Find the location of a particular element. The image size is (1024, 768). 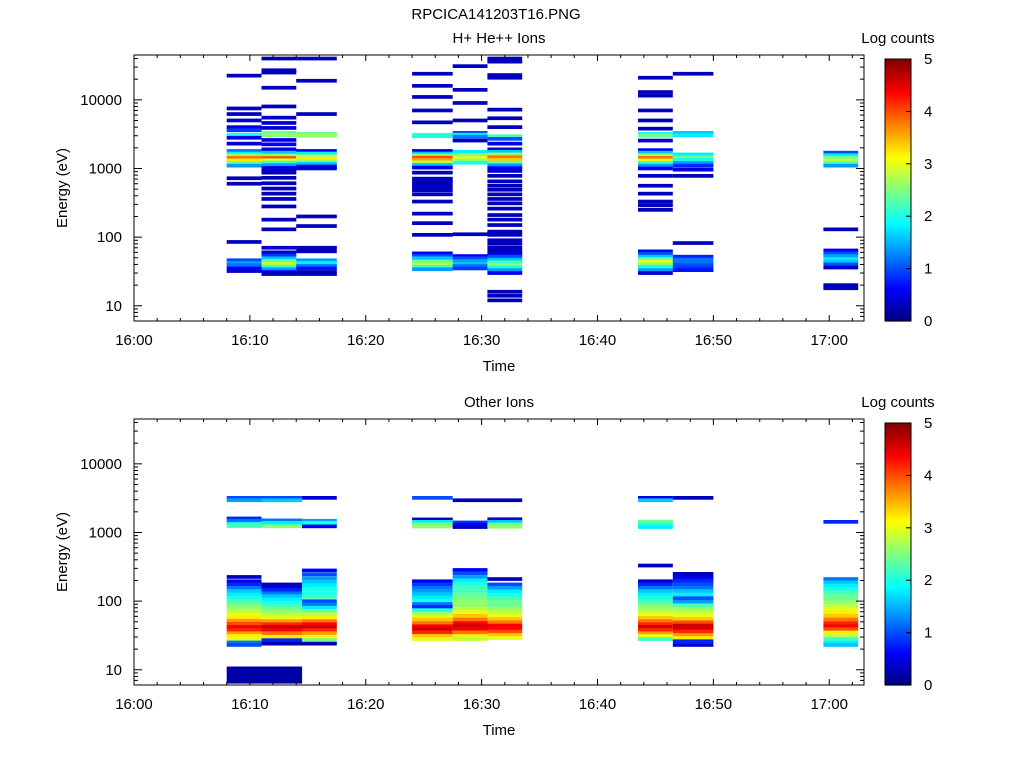

x-tick-label: 16:20 is located at coordinates (366, 340).